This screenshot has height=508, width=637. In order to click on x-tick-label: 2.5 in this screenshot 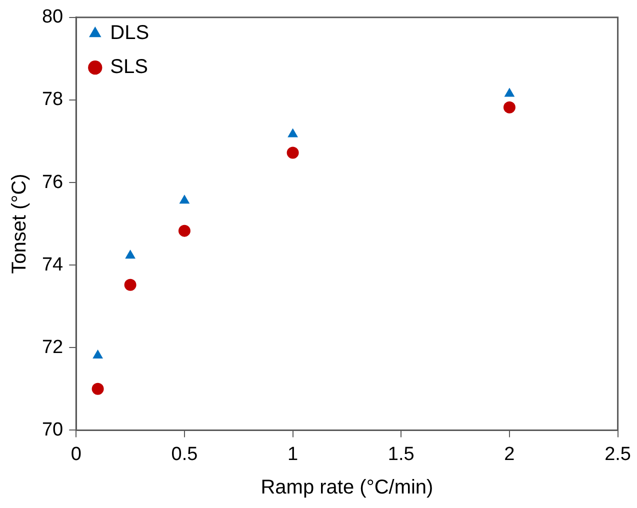, I will do `click(618, 454)`.